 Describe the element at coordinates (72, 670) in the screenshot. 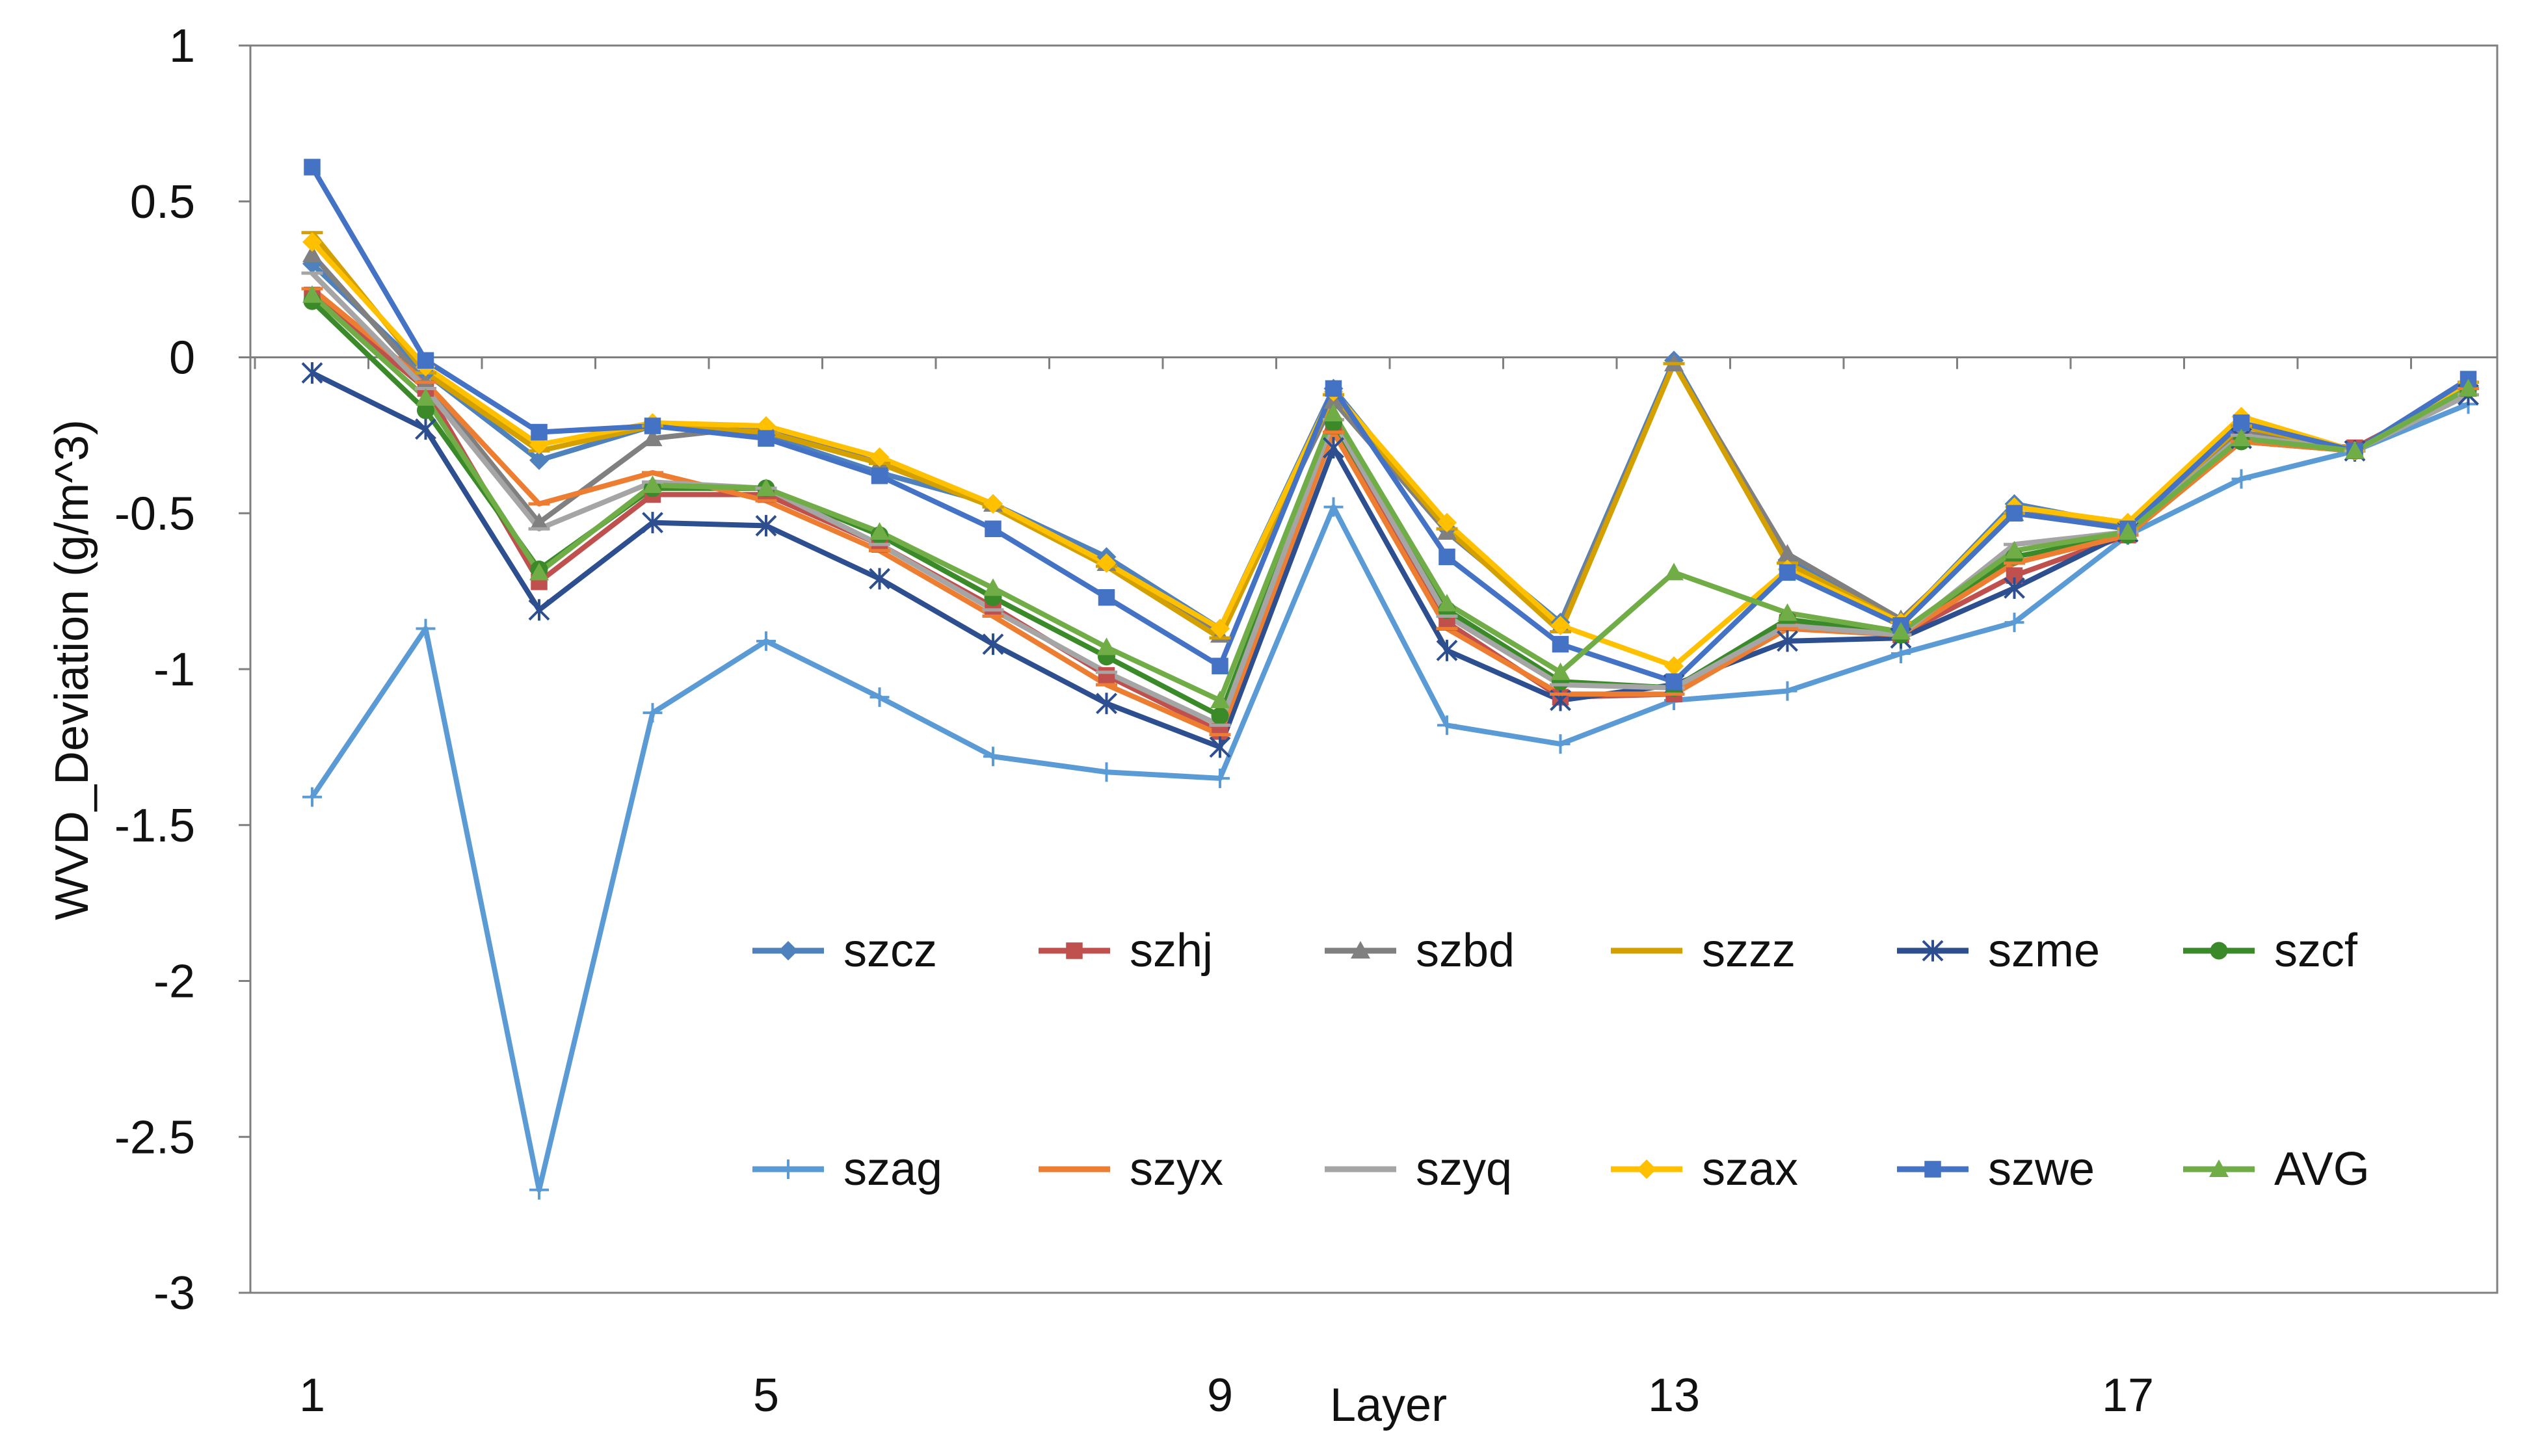

I see `y-axis-title: WVD_Deviation (g/m^3)` at that location.